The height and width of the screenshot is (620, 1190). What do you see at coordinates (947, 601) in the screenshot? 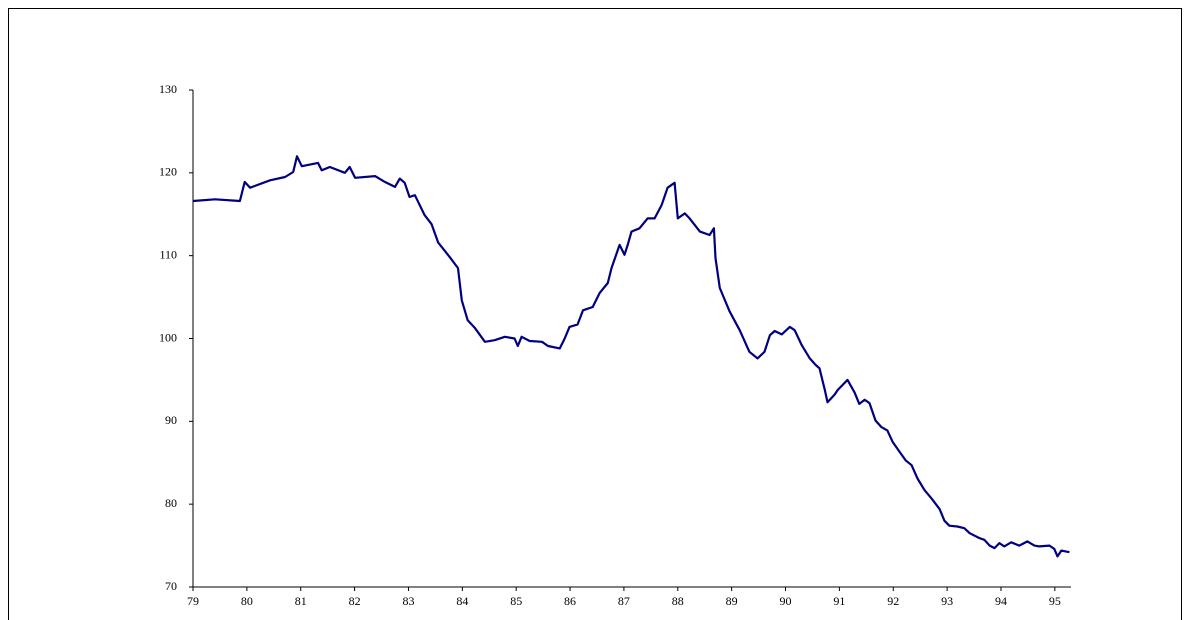
I see `x-tick-label: 93` at bounding box center [947, 601].